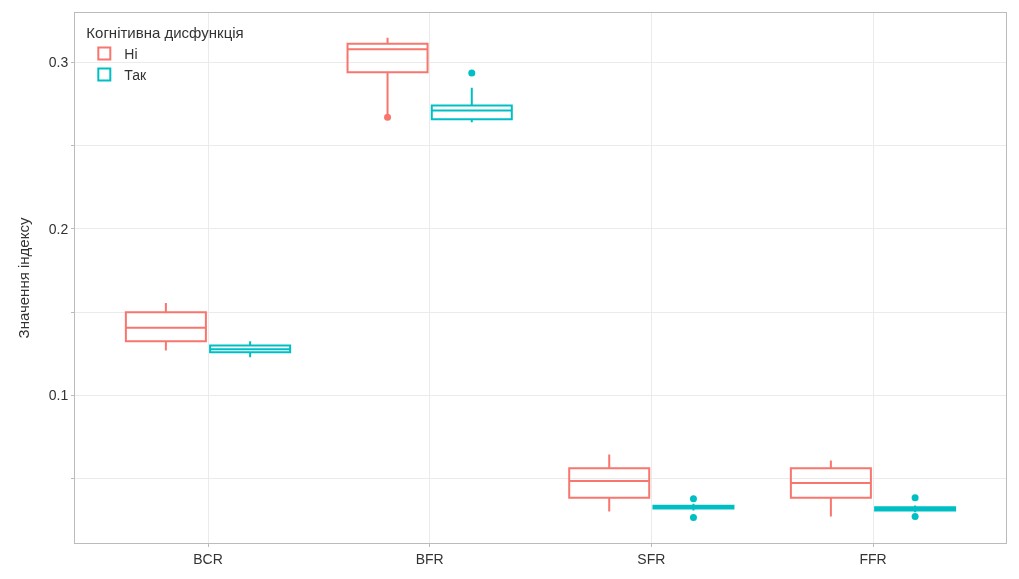 The width and height of the screenshot is (1019, 579). I want to click on x-tick-label: BCR, so click(208, 558).